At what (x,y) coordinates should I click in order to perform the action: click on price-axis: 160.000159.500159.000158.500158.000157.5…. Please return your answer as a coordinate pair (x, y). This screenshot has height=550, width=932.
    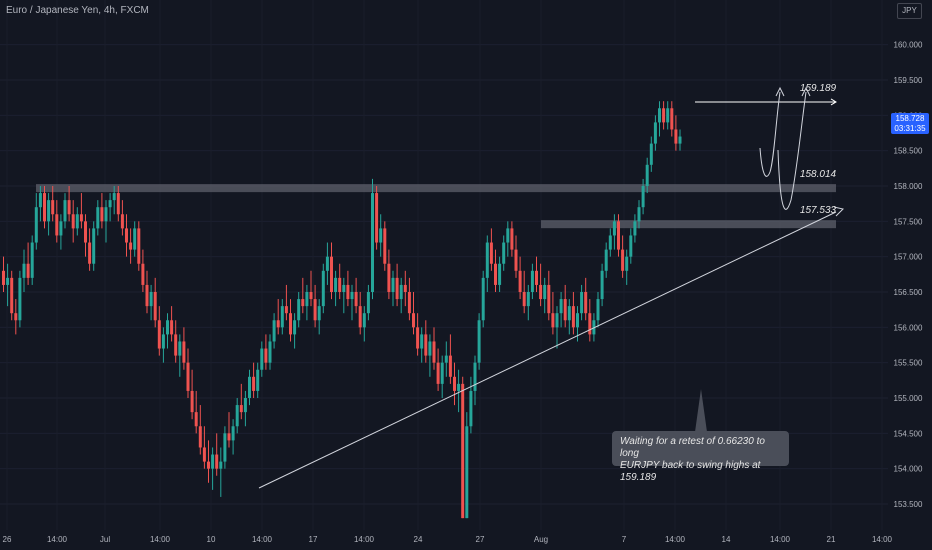
    Looking at the image, I should click on (908, 275).